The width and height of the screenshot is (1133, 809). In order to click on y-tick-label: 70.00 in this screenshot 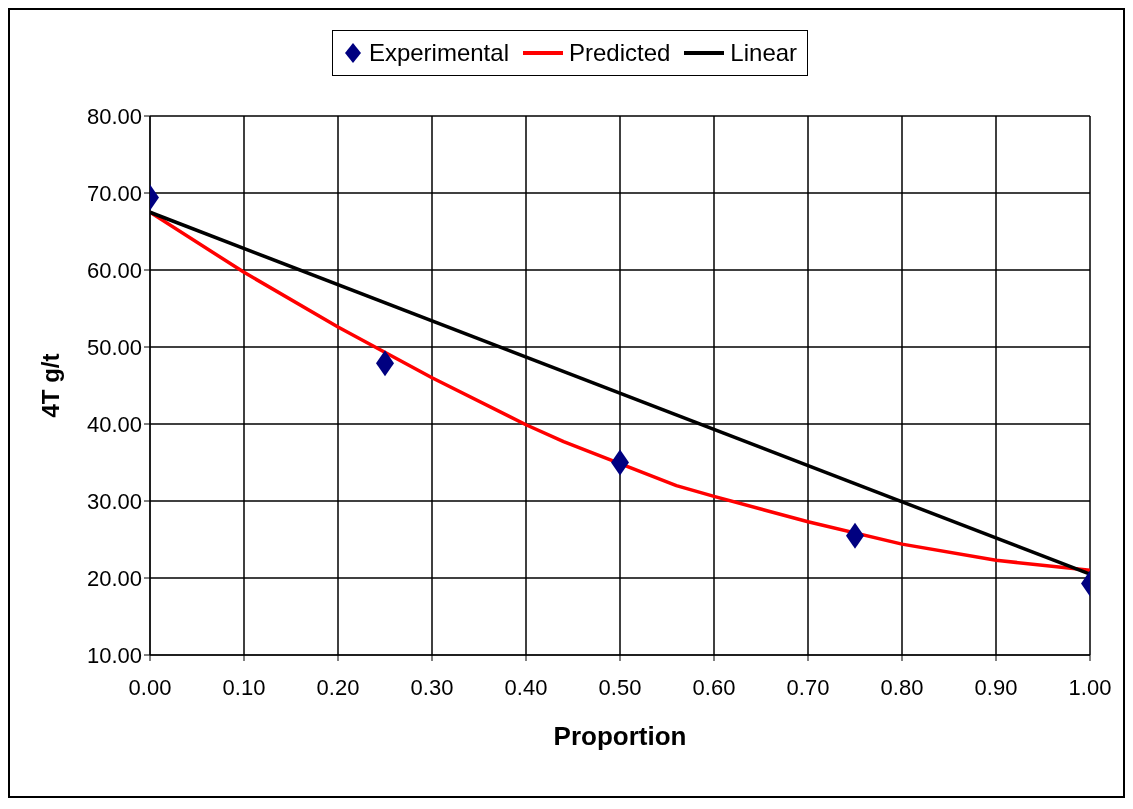, I will do `click(114, 193)`.